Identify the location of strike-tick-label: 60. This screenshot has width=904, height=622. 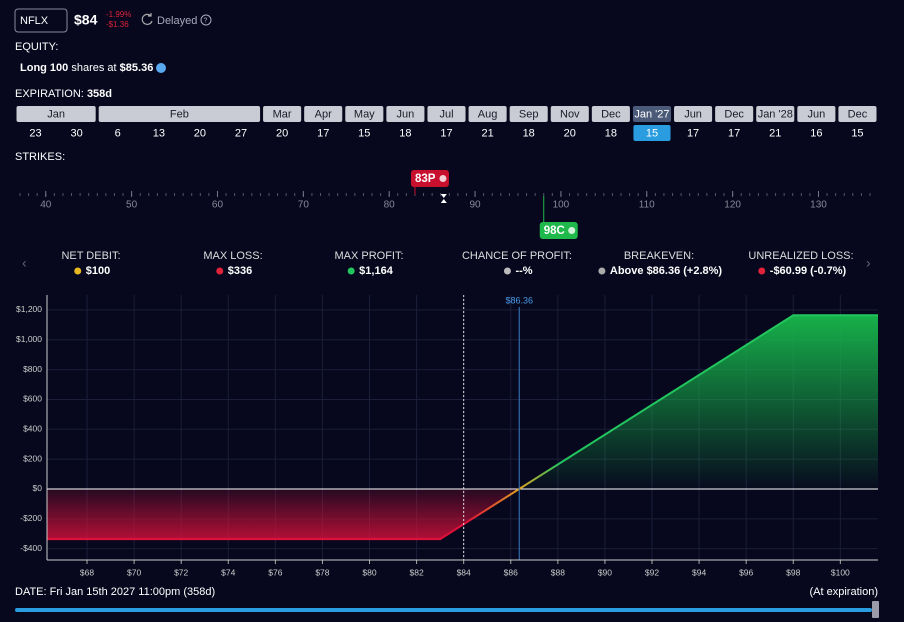
(218, 205).